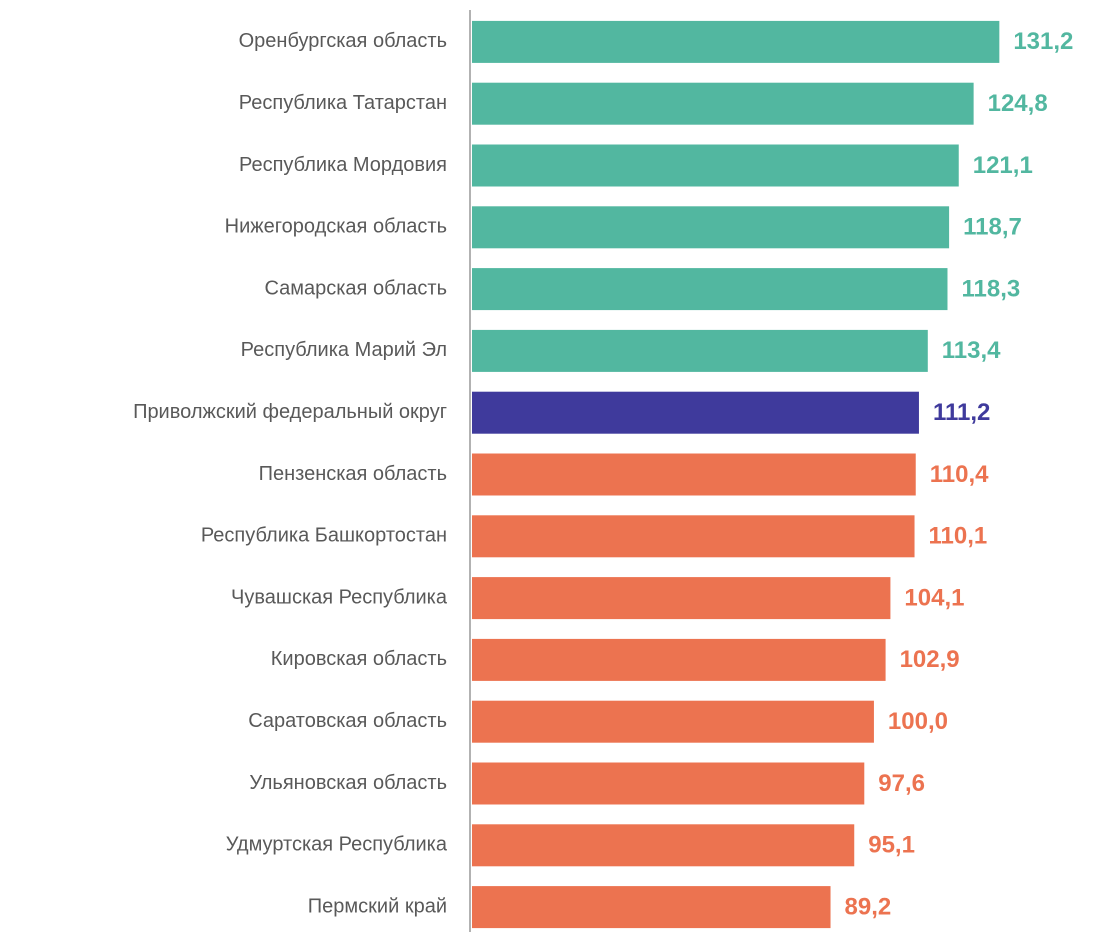 This screenshot has height=932, width=1099. Describe the element at coordinates (1018, 103) in the screenshot. I see `value-label: 124,8` at that location.